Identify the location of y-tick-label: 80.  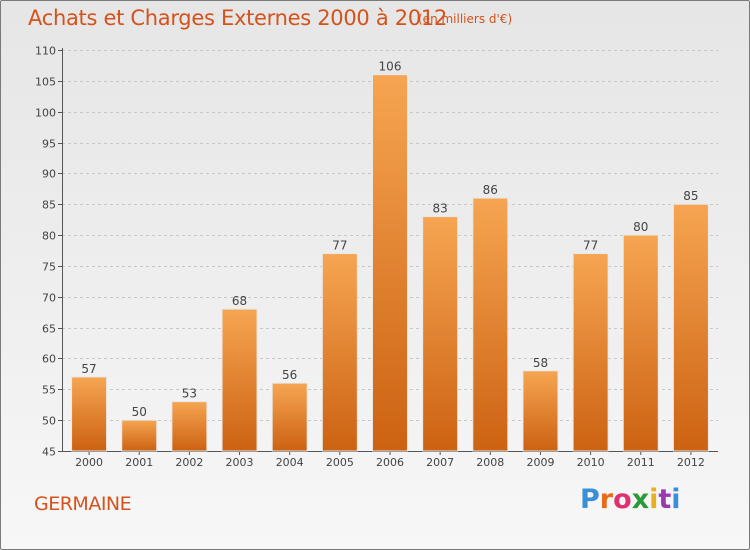
(49, 236).